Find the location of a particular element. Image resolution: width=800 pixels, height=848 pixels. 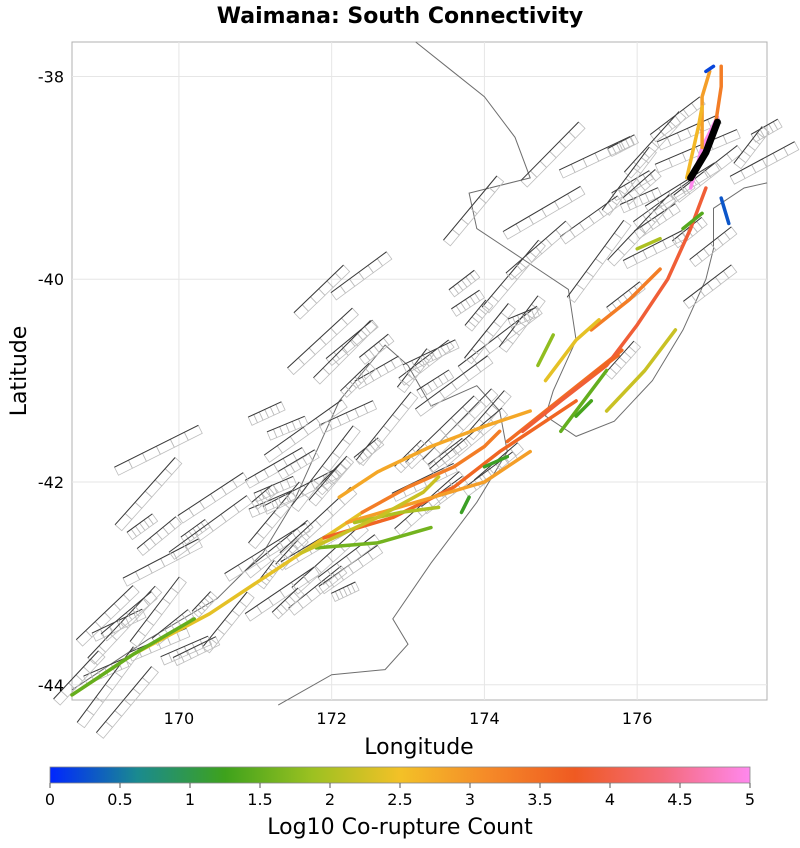

colorbar is located at coordinates (400, 775).